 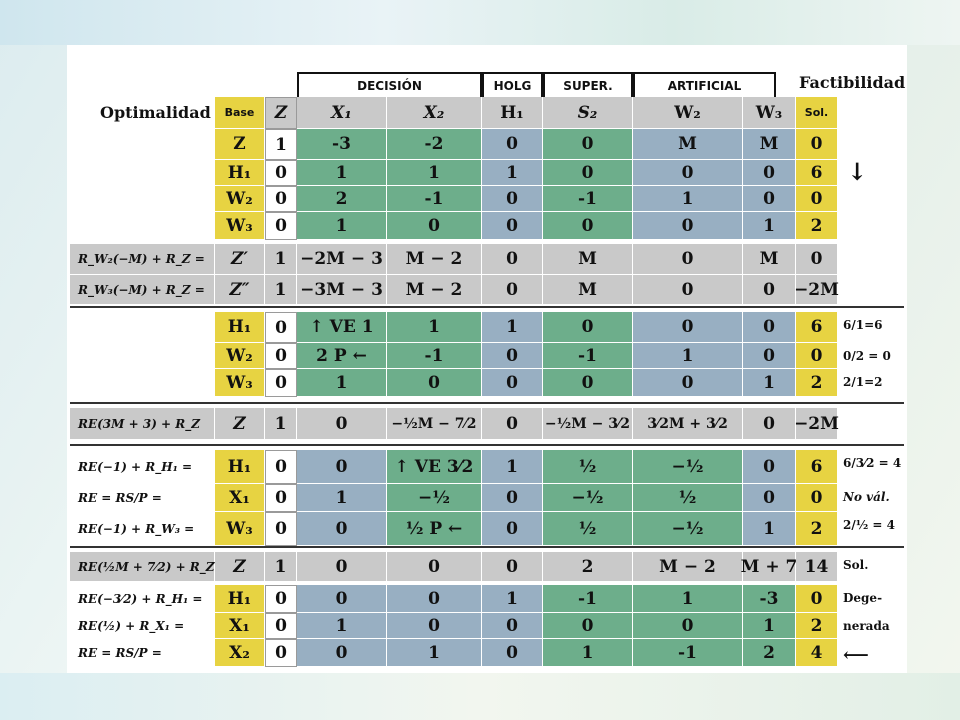 I want to click on table-cell: ½, so click(x=688, y=498).